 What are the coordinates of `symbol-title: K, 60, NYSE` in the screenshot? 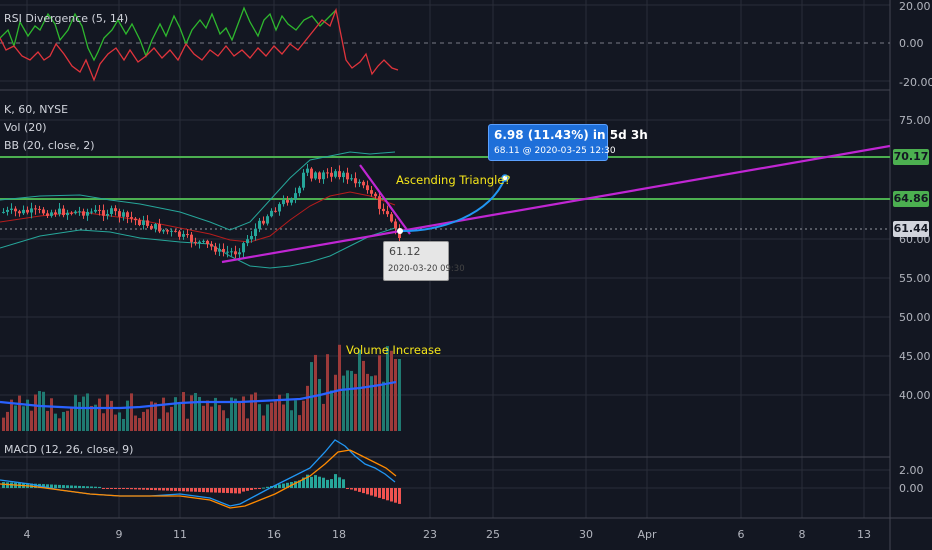 It's located at (36, 109).